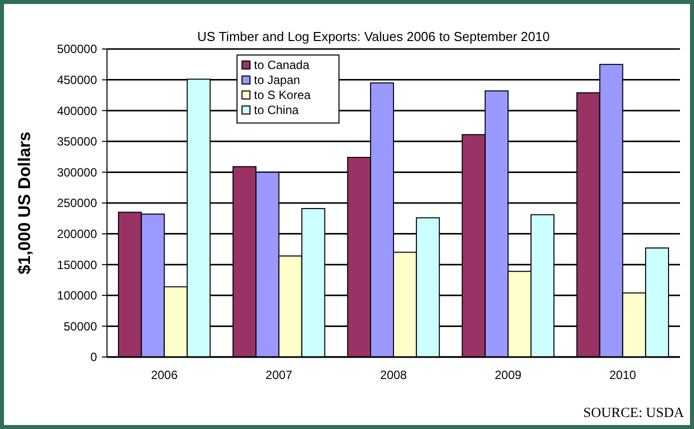 This screenshot has height=429, width=694. Describe the element at coordinates (77, 141) in the screenshot. I see `y-tick-label: 350000` at that location.